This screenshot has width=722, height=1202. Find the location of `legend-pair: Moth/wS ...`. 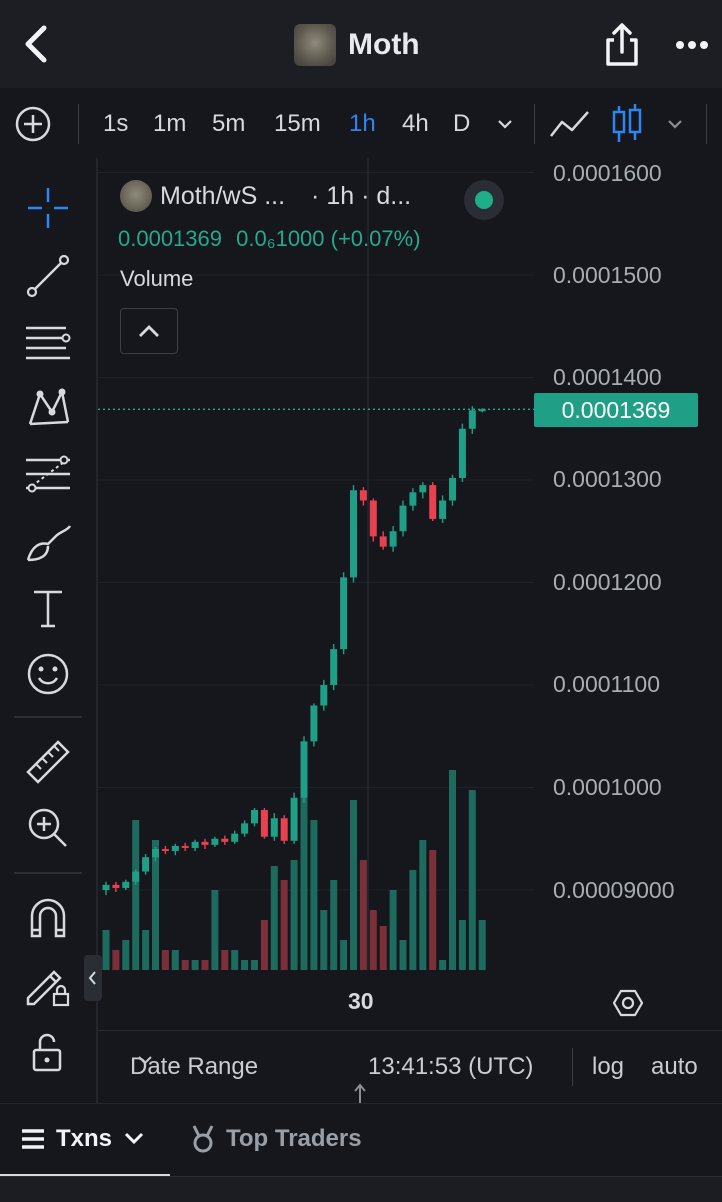

legend-pair: Moth/wS ... is located at coordinates (223, 195).